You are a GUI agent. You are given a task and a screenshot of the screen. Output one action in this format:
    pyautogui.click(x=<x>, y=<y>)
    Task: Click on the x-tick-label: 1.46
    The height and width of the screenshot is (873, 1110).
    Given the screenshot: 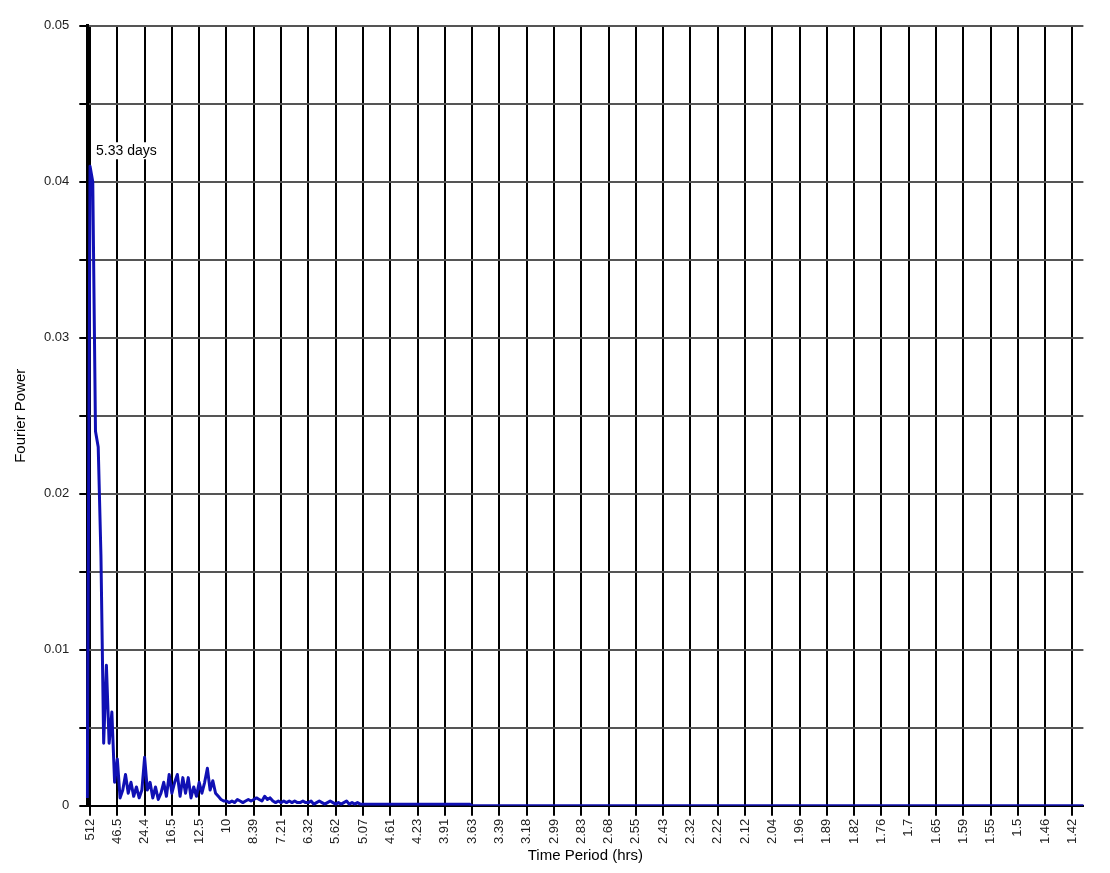 What is the action you would take?
    pyautogui.click(x=1044, y=831)
    